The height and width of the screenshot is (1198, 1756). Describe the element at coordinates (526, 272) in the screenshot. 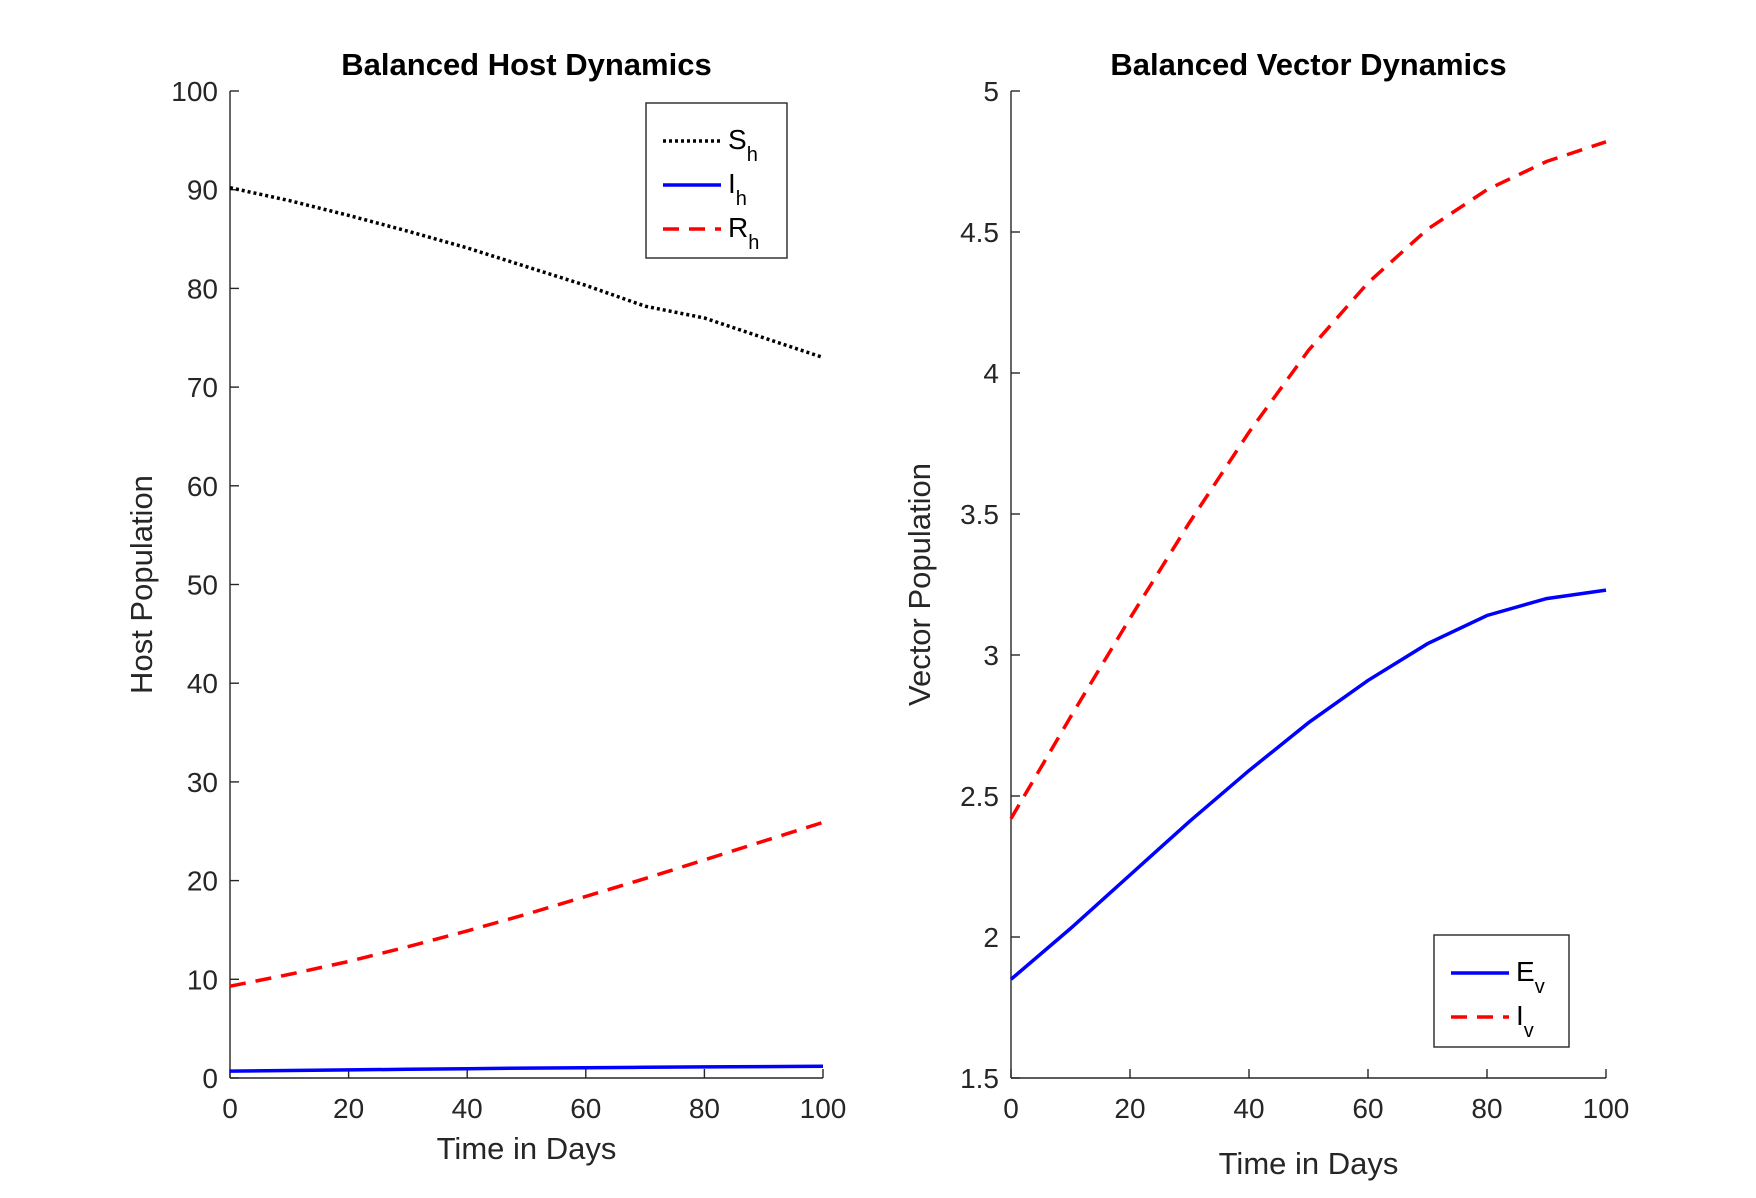

I see `series-line-sh` at that location.